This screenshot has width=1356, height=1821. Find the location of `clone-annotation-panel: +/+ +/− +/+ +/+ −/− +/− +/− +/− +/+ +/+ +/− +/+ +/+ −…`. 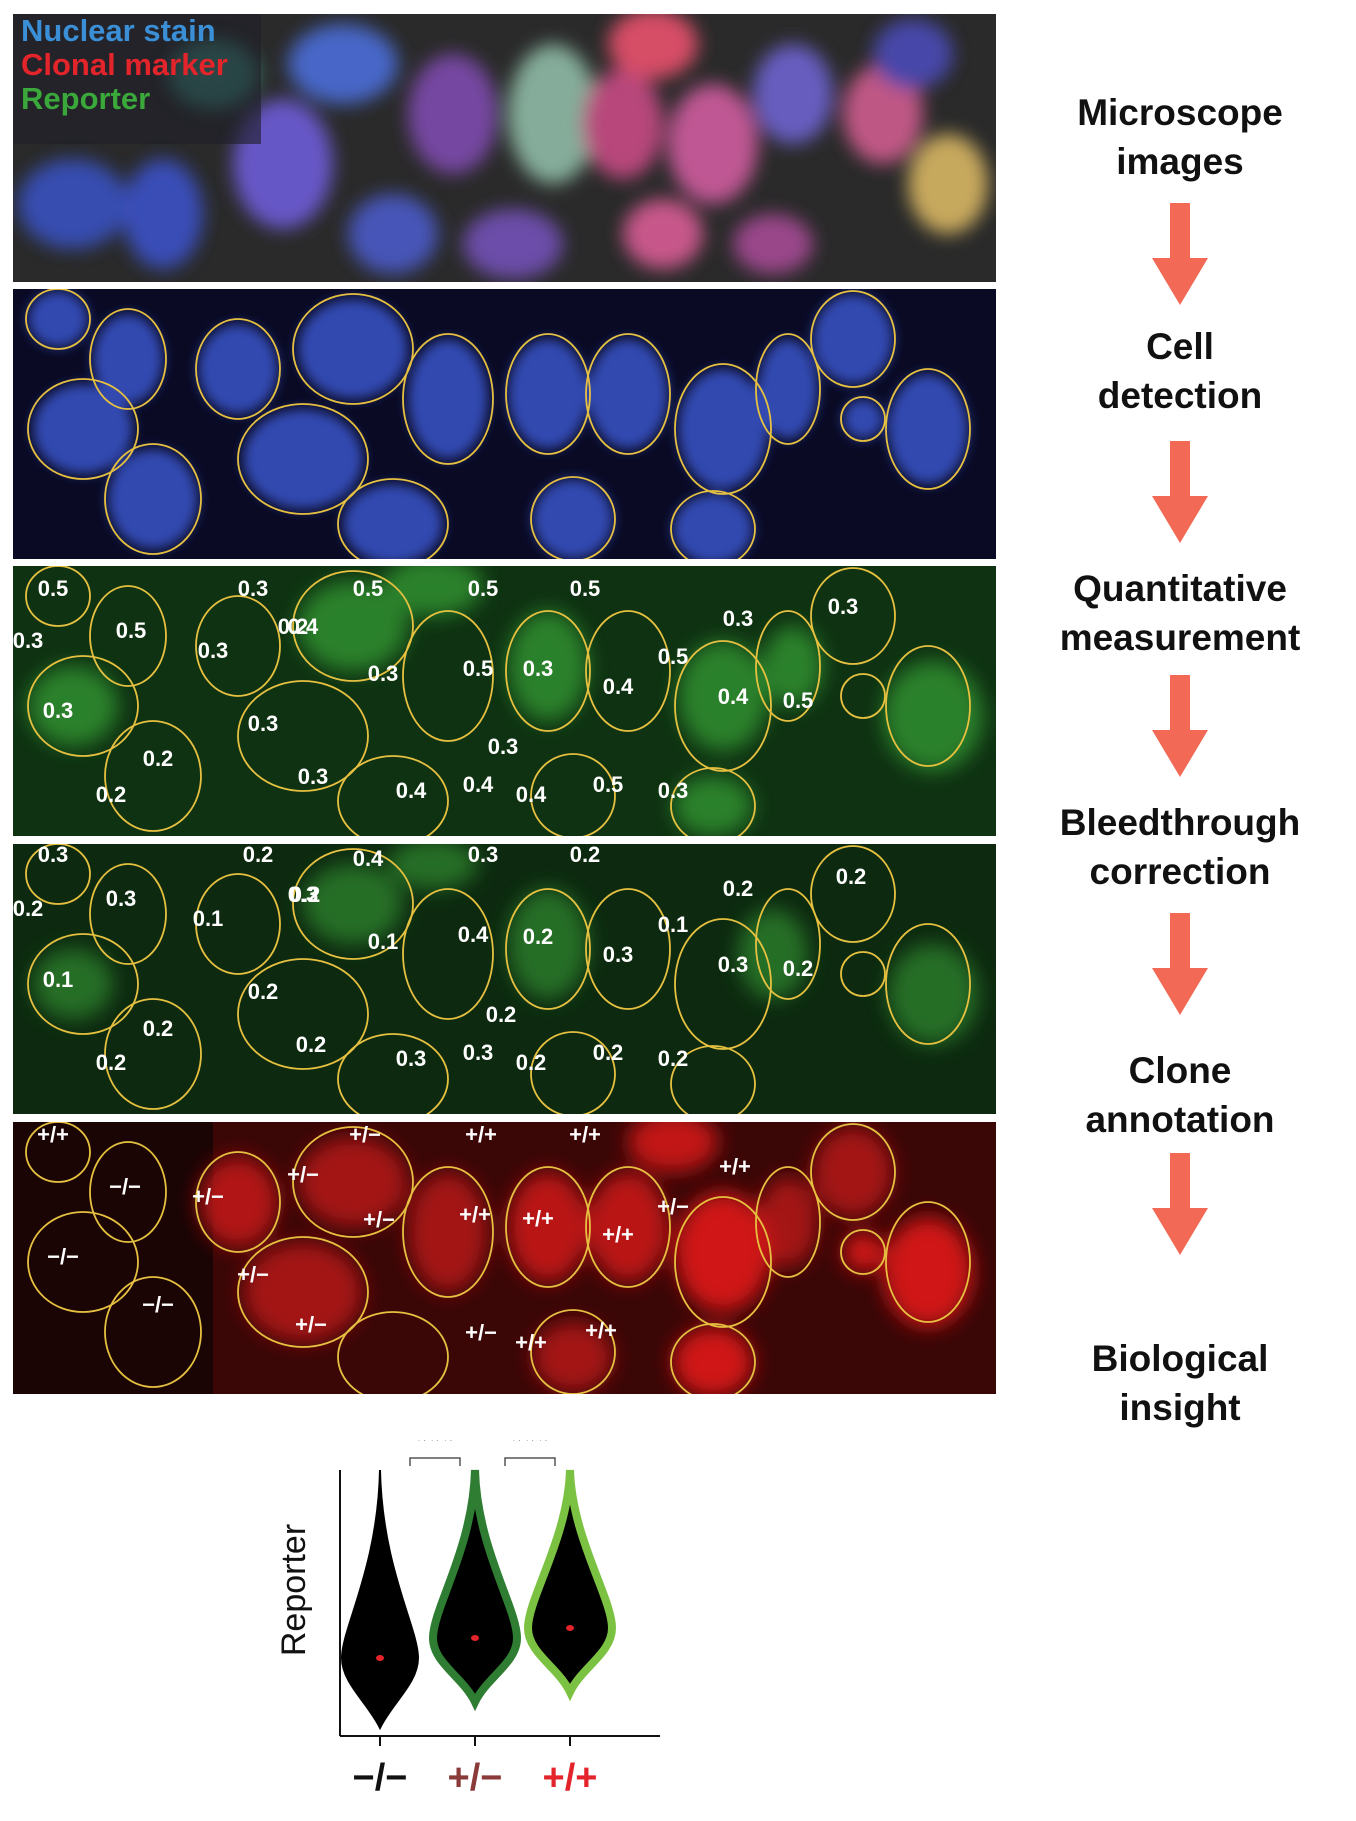

clone-annotation-panel: +/+ +/− +/+ +/+ −/− +/− +/− +/− +/+ +/+ +/− +/+ +/+ −… is located at coordinates (504, 1258).